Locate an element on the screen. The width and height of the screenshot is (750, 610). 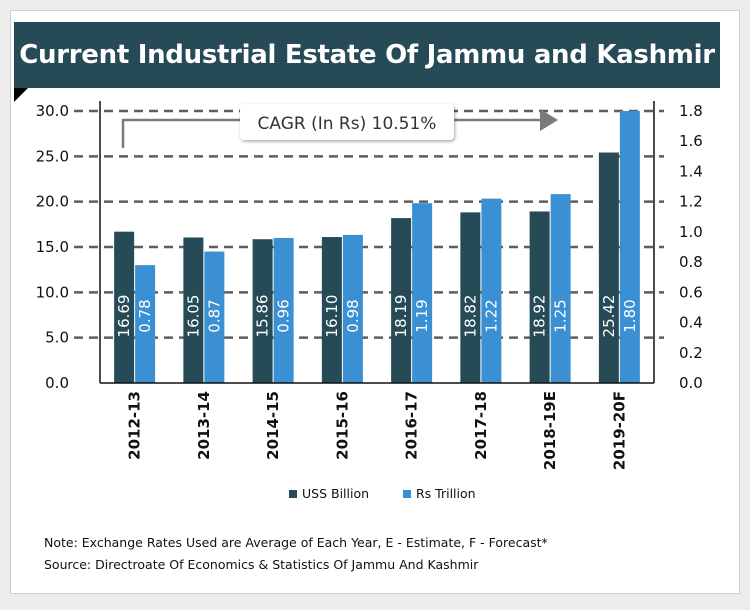
bar-rs-value-label: 0.78 is located at coordinates (145, 315).